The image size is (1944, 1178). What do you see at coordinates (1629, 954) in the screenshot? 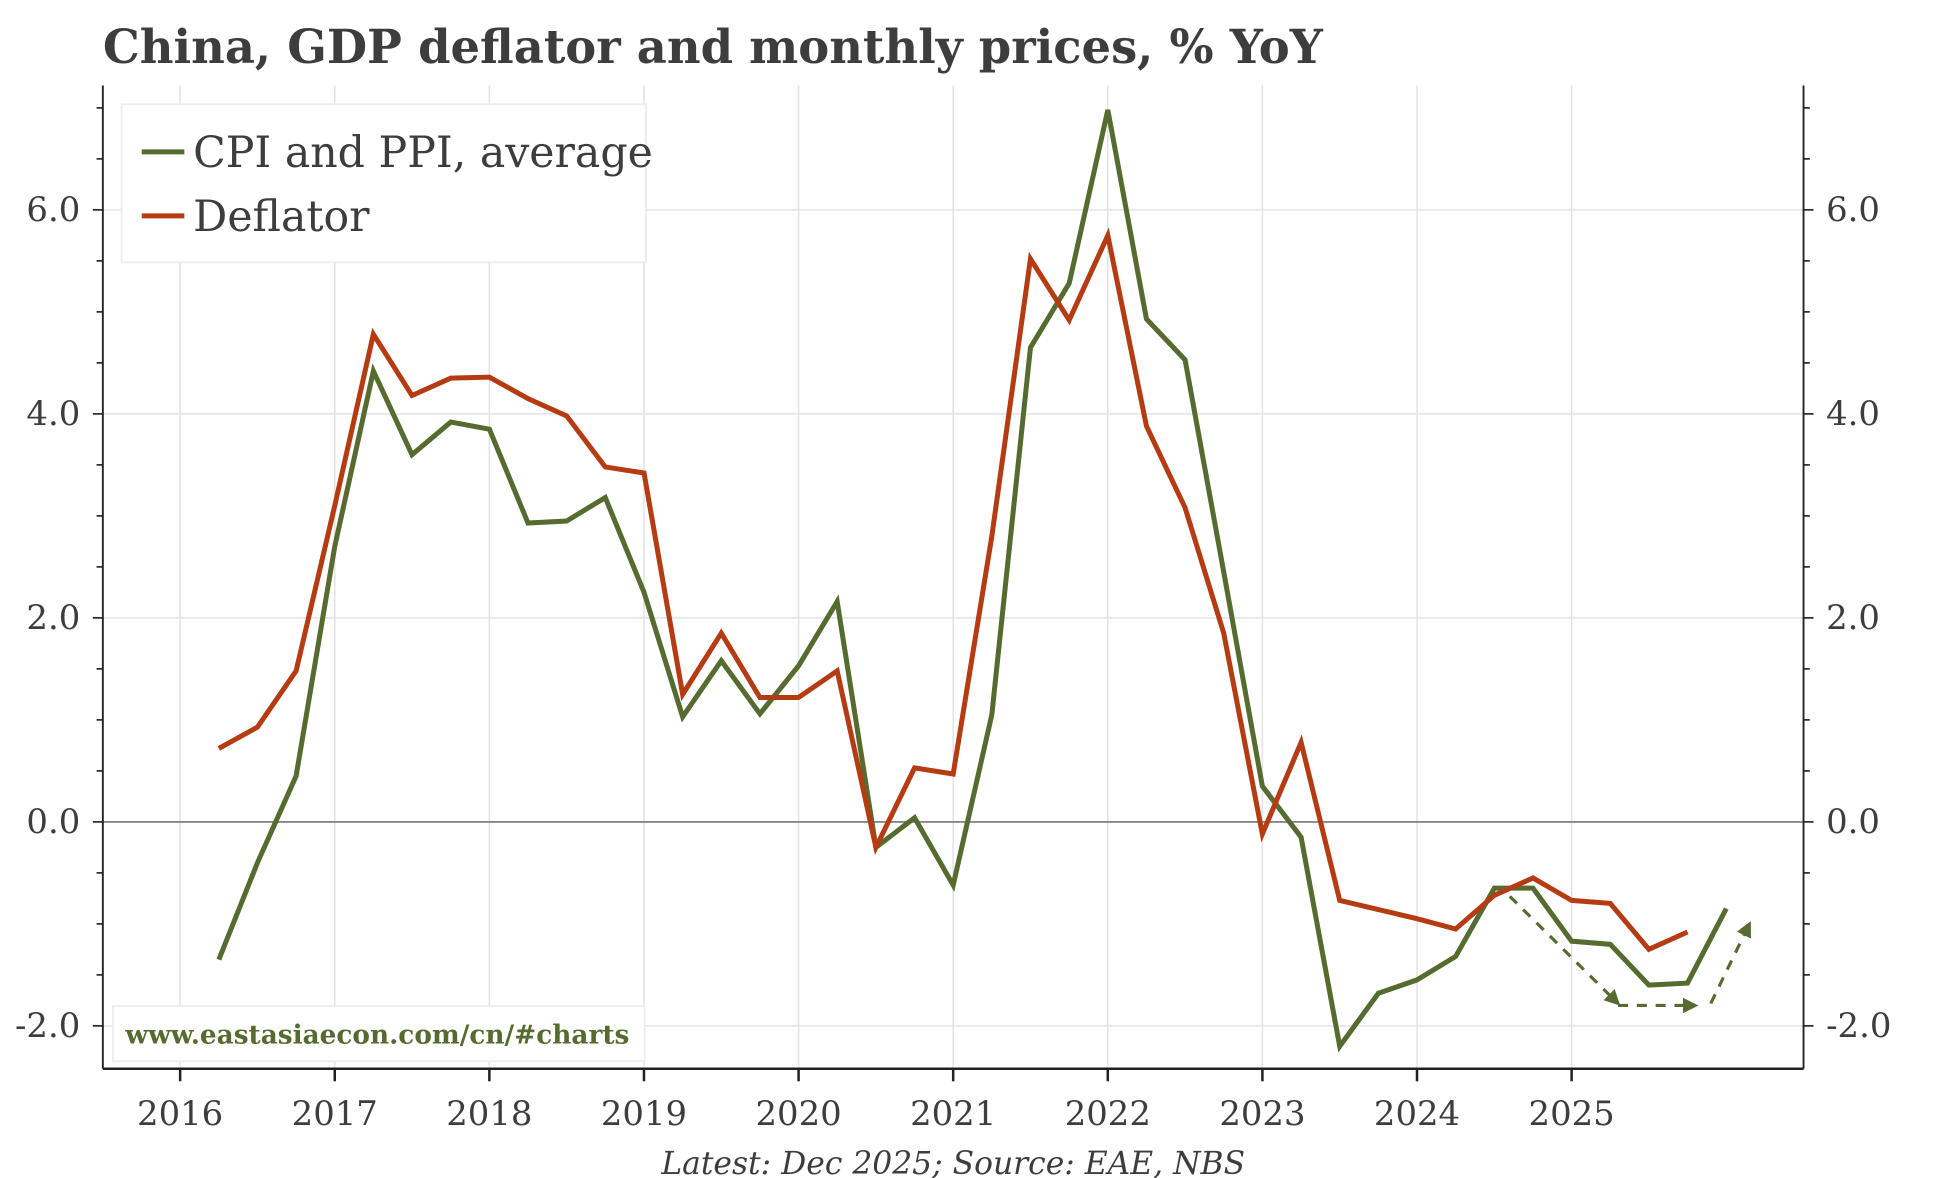
I see `annotations` at bounding box center [1629, 954].